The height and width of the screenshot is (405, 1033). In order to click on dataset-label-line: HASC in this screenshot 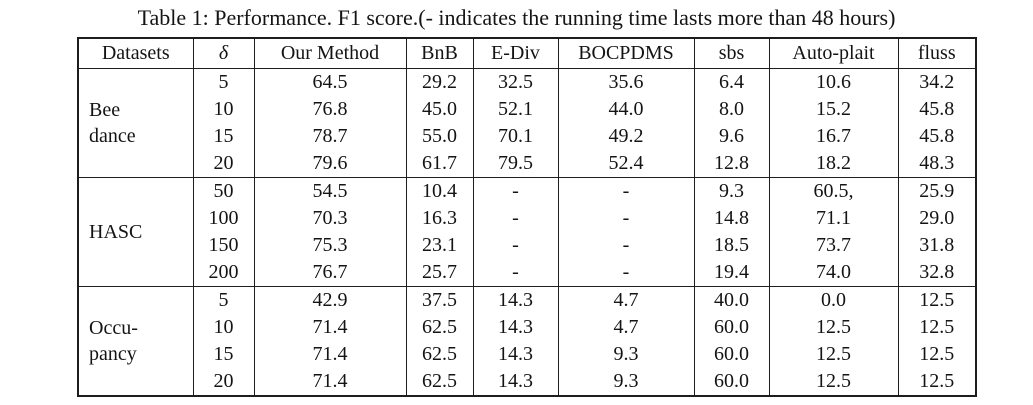, I will do `click(116, 232)`.